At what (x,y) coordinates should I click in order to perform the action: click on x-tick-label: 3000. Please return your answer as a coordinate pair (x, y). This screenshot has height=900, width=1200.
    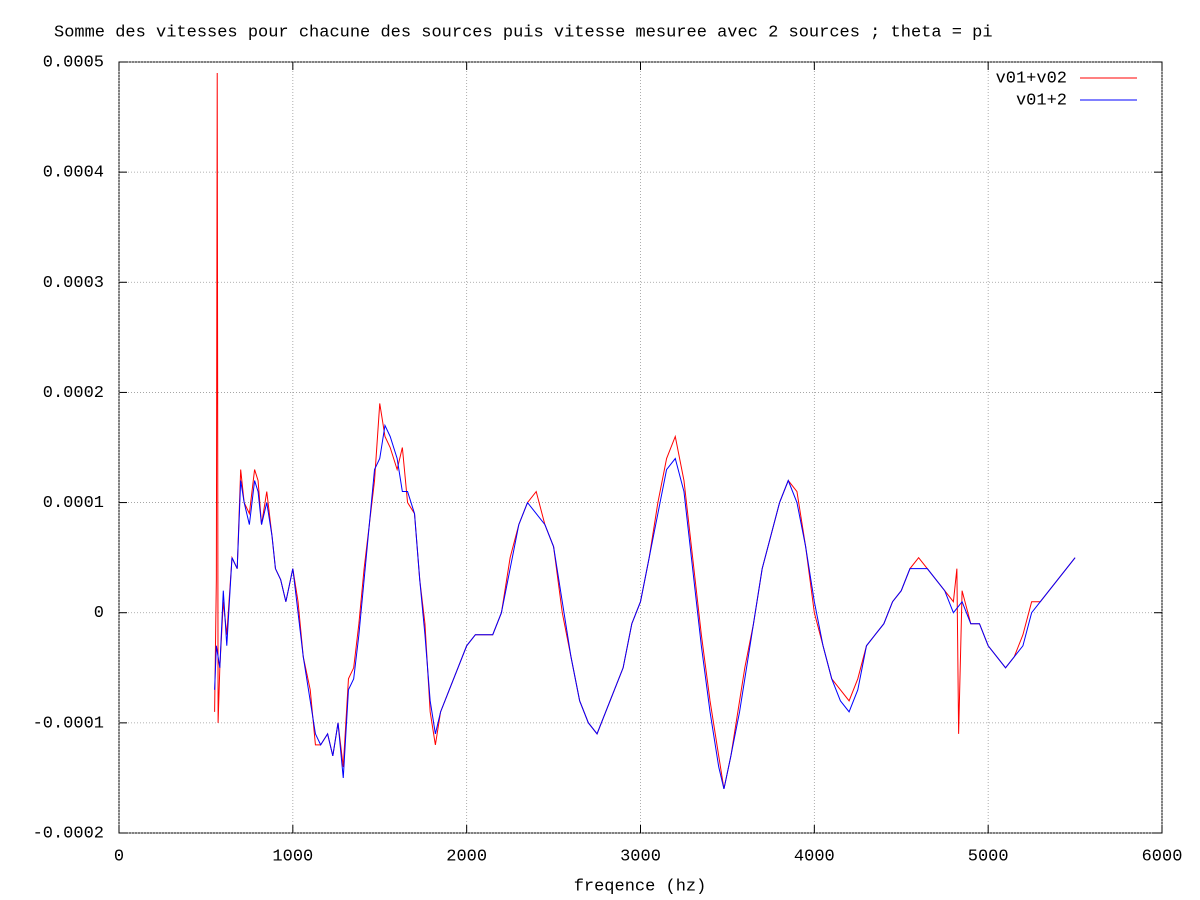
    Looking at the image, I should click on (640, 856).